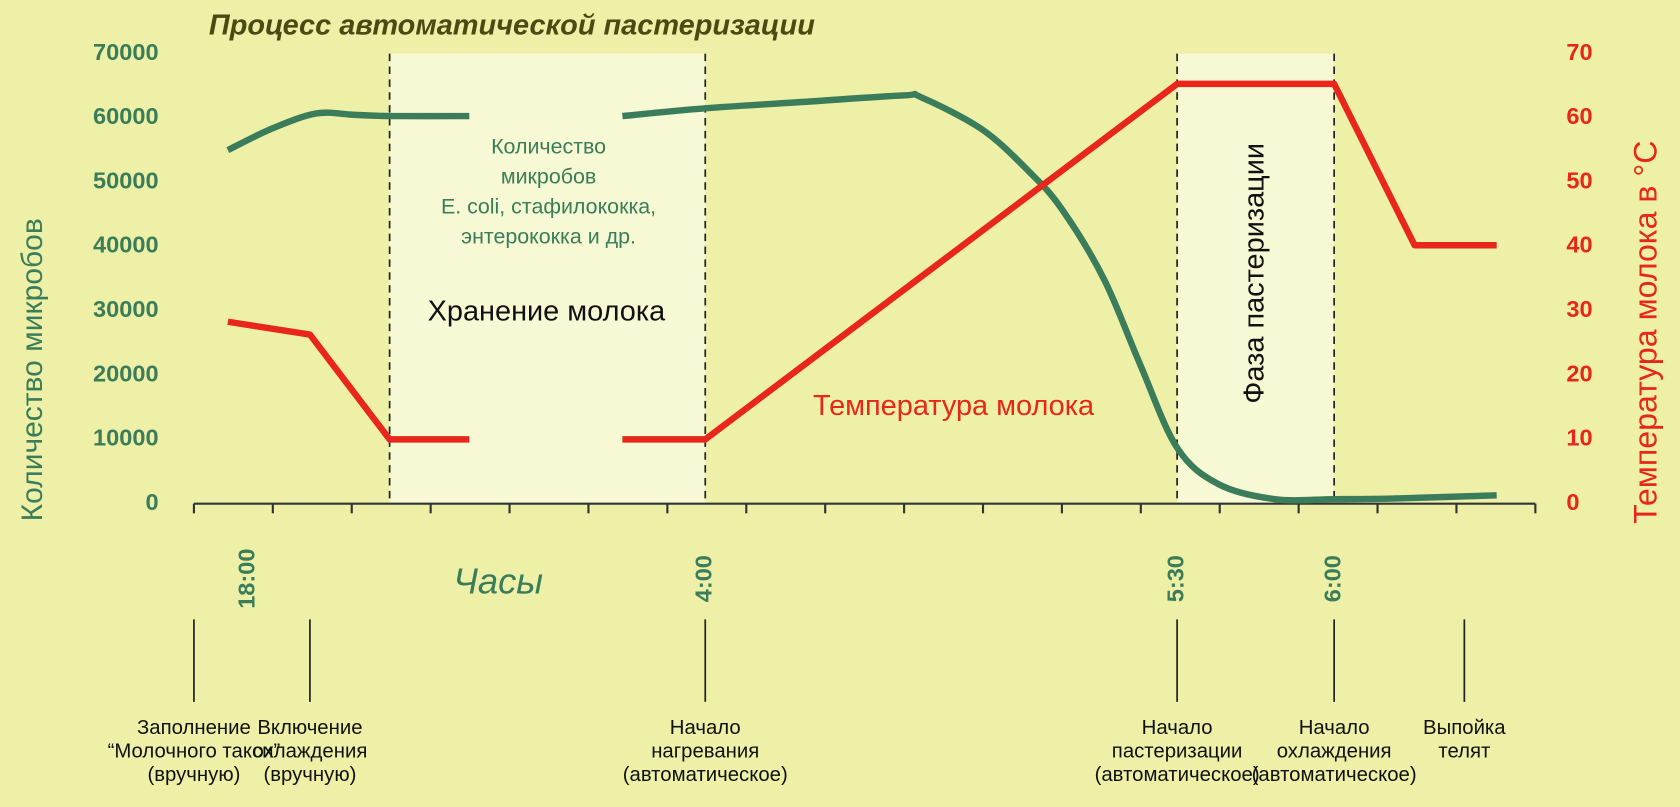 The height and width of the screenshot is (807, 1680). What do you see at coordinates (1579, 438) in the screenshot?
I see `y2-tick-label: 10` at bounding box center [1579, 438].